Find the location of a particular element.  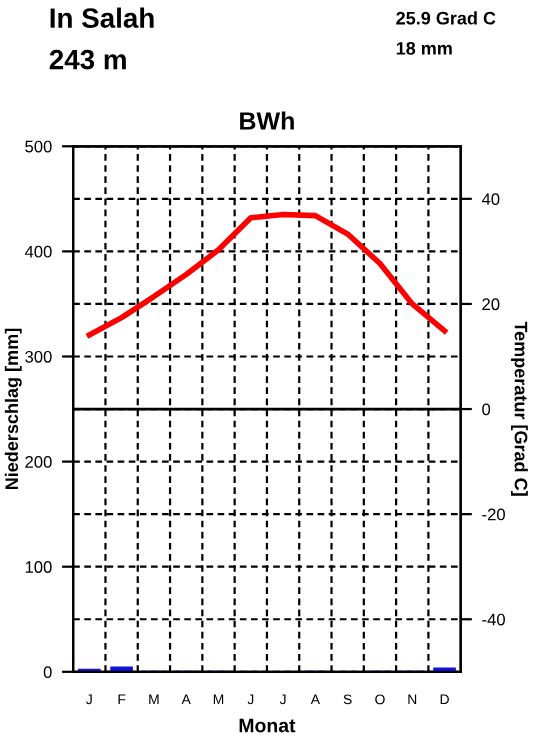

y-tick-label: 100 is located at coordinates (38, 567).